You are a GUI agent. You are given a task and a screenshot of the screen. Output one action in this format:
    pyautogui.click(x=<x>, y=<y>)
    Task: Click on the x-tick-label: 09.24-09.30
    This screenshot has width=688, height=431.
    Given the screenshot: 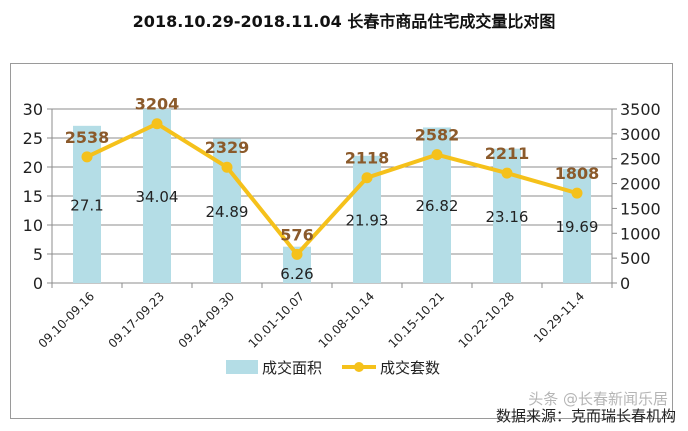 What is the action you would take?
    pyautogui.click(x=207, y=320)
    